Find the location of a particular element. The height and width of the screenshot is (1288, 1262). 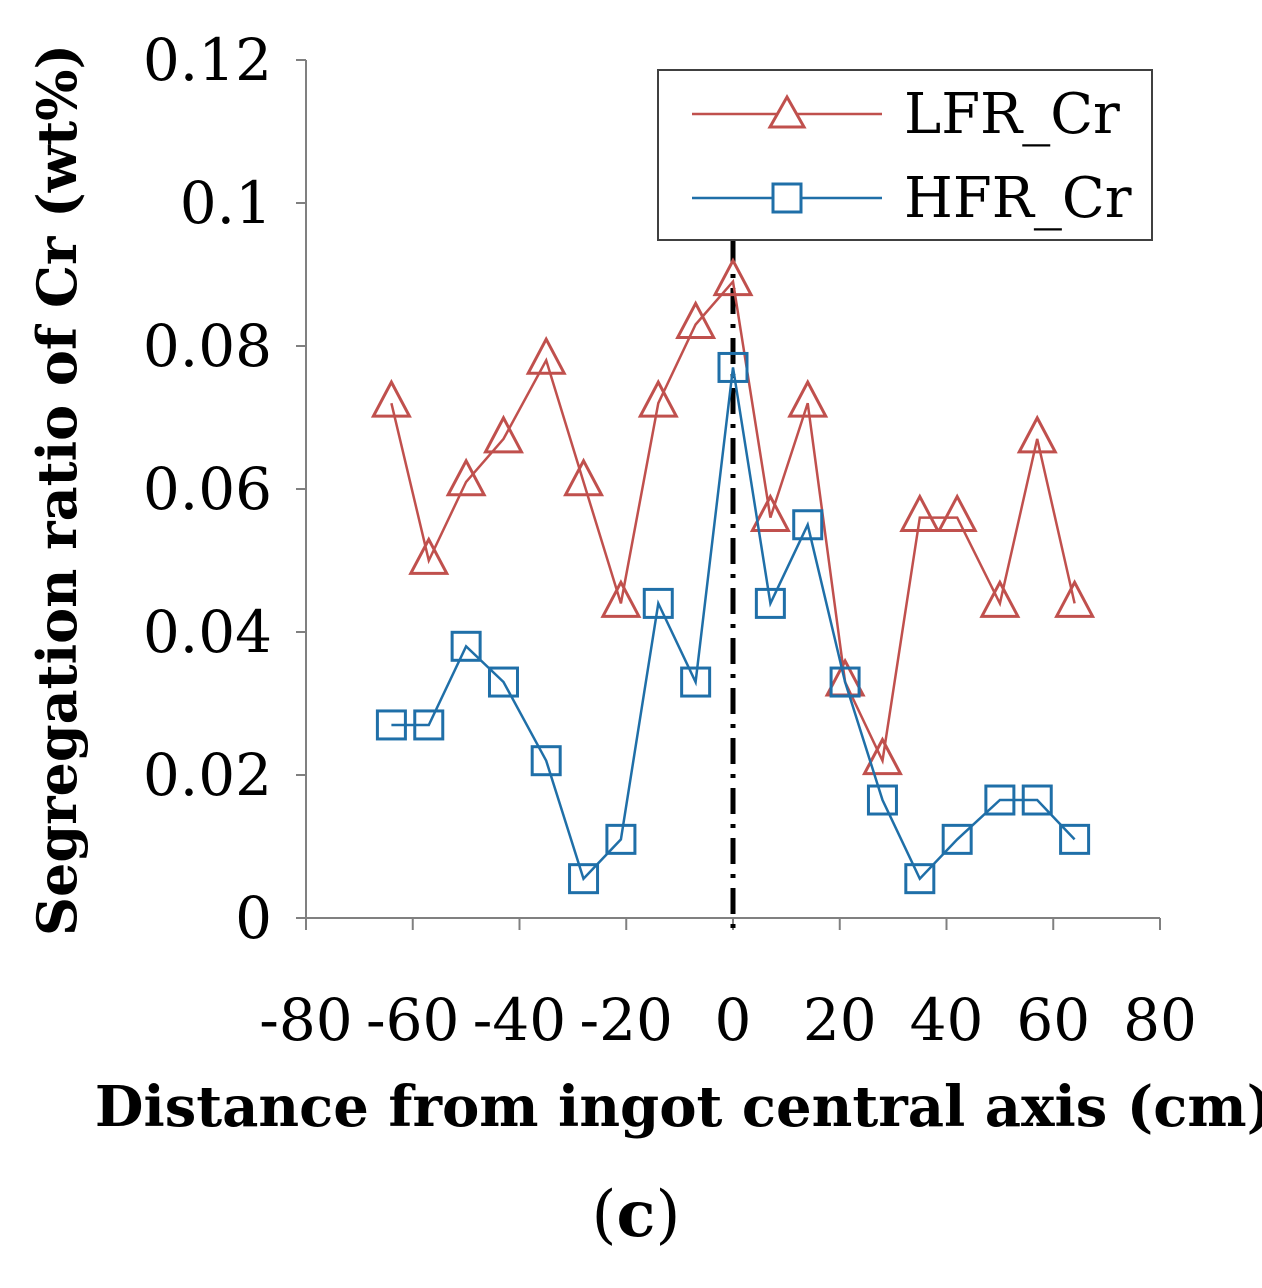

y-tick-label: 0 is located at coordinates (253, 918).